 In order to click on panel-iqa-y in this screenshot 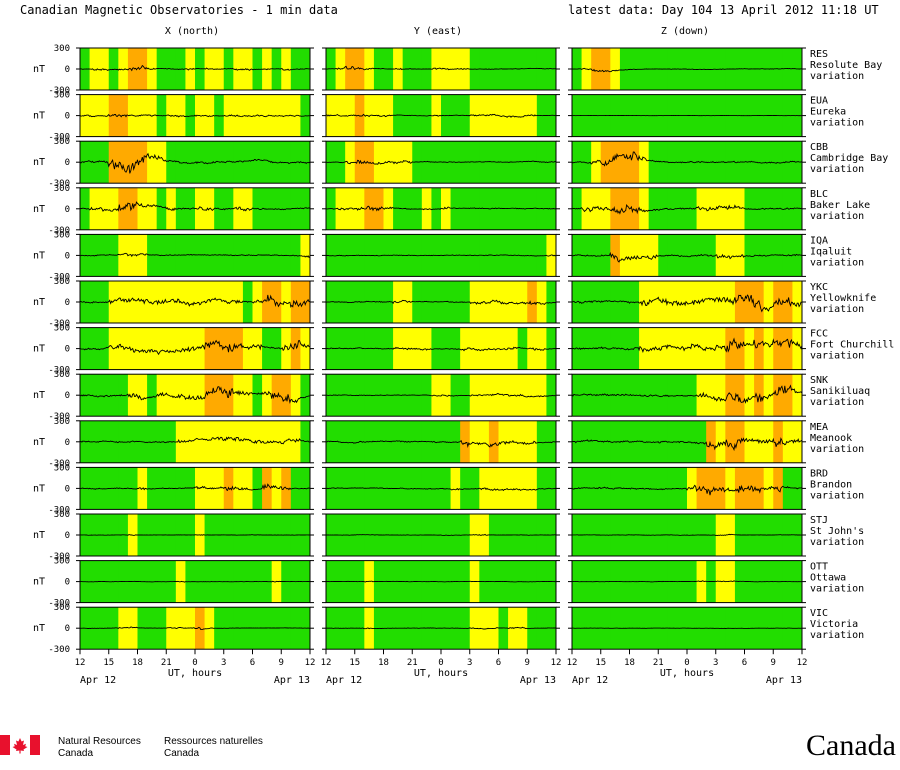, I will do `click(441, 255)`.